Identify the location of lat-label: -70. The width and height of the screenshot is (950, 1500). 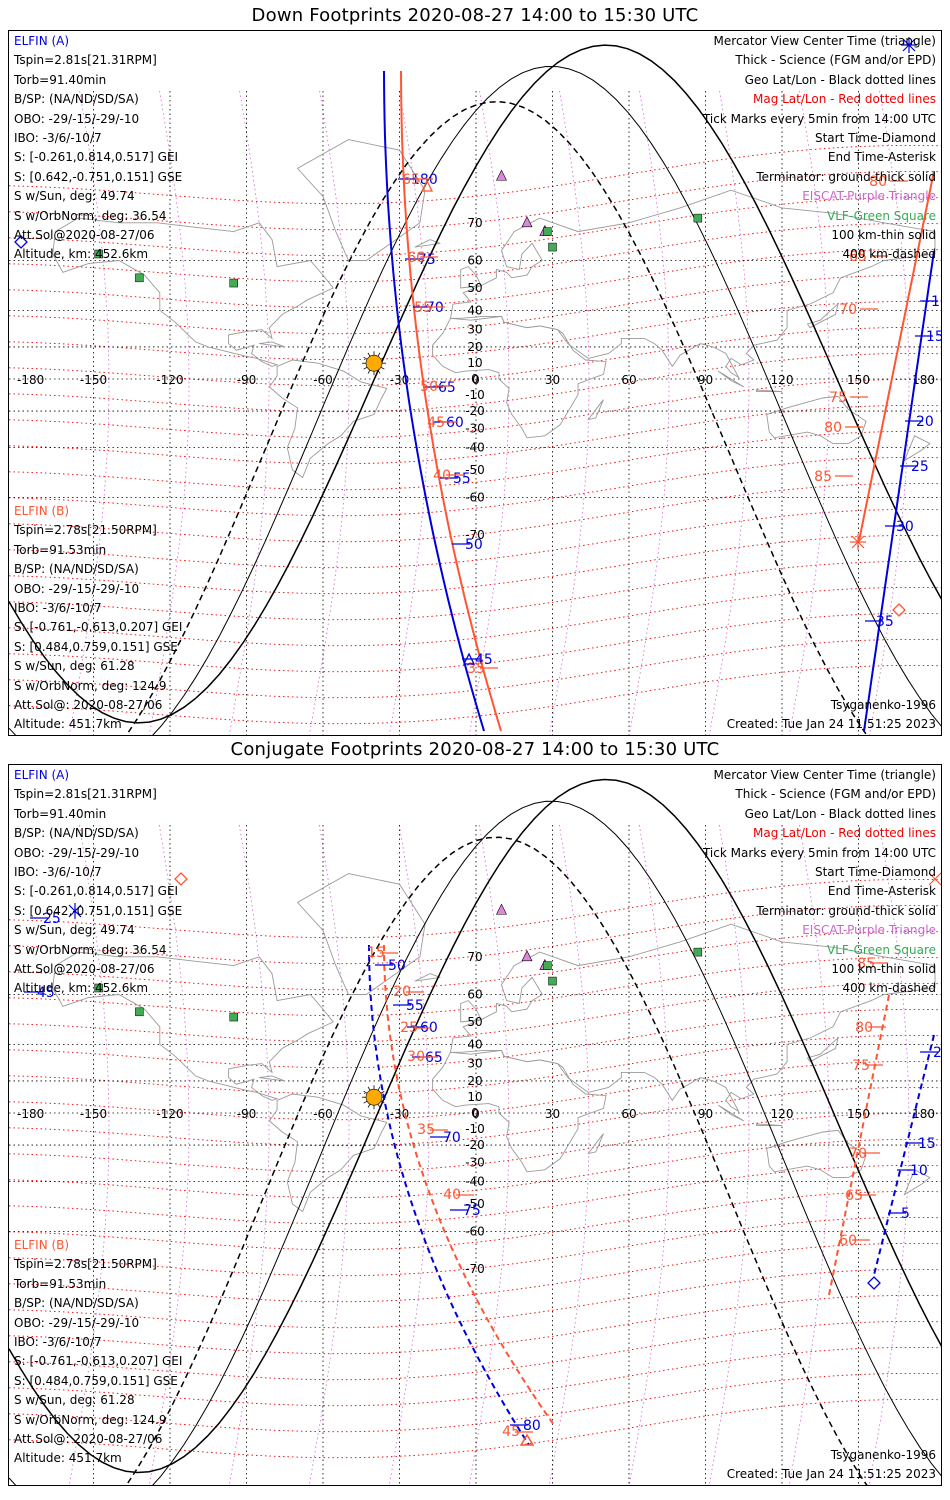
(475, 1269).